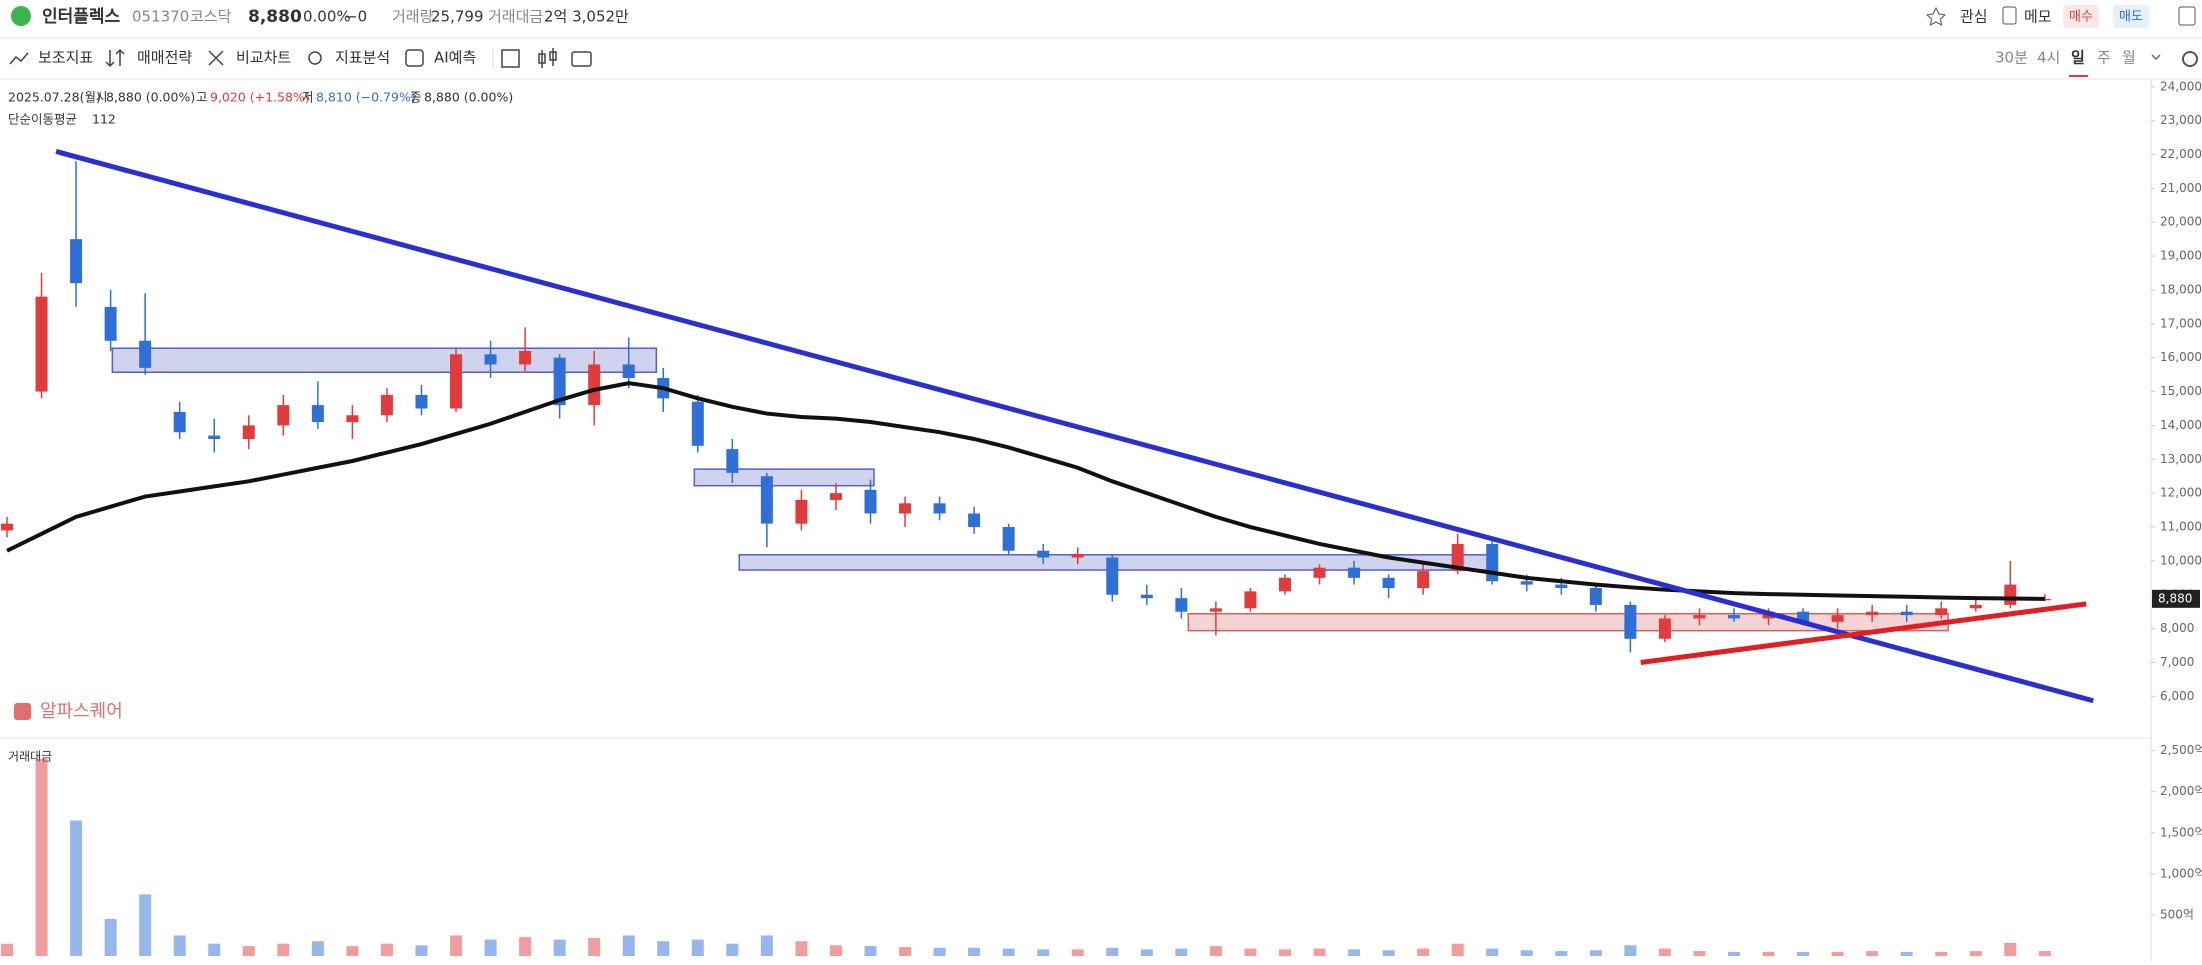  What do you see at coordinates (42, 119) in the screenshot?
I see `ma-label: 단순이동평균` at bounding box center [42, 119].